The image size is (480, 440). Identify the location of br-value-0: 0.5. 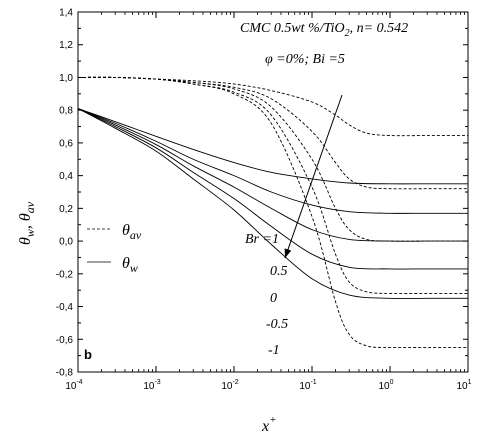
(279, 271).